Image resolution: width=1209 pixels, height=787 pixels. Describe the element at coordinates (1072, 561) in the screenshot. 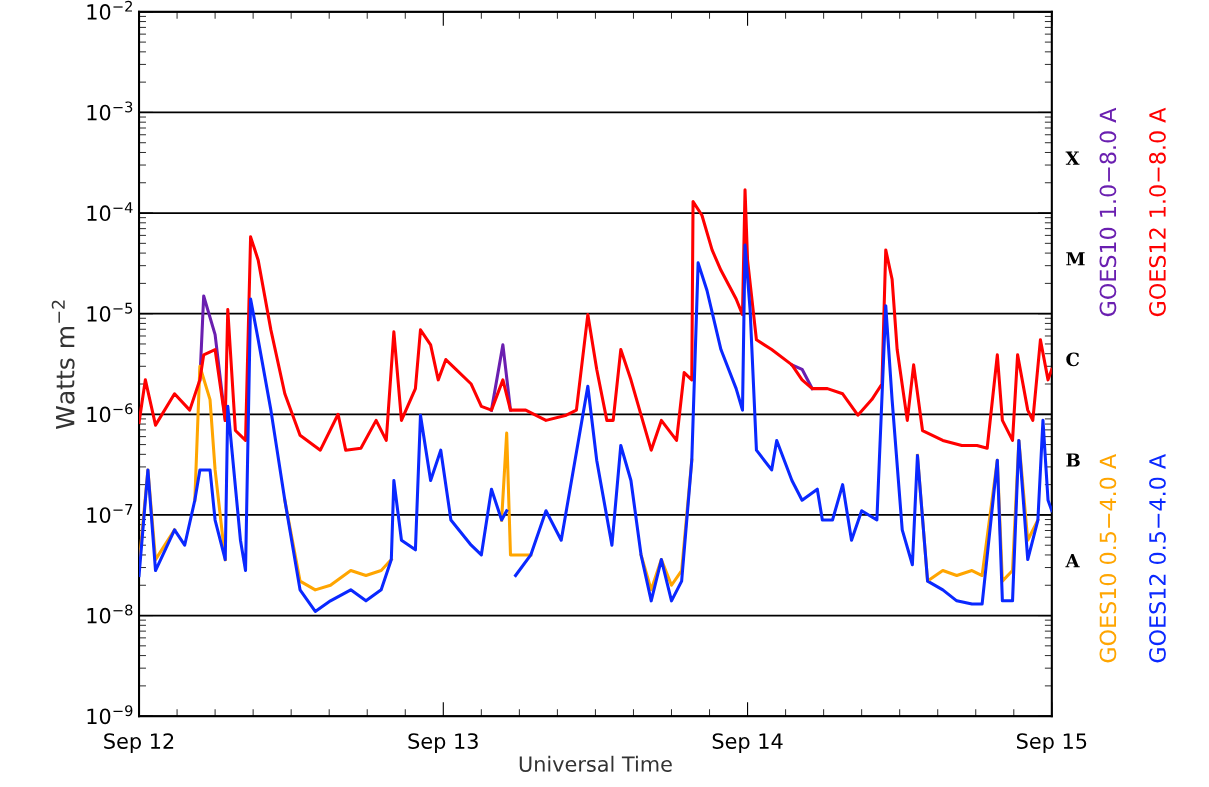

I see `text: A` at that location.